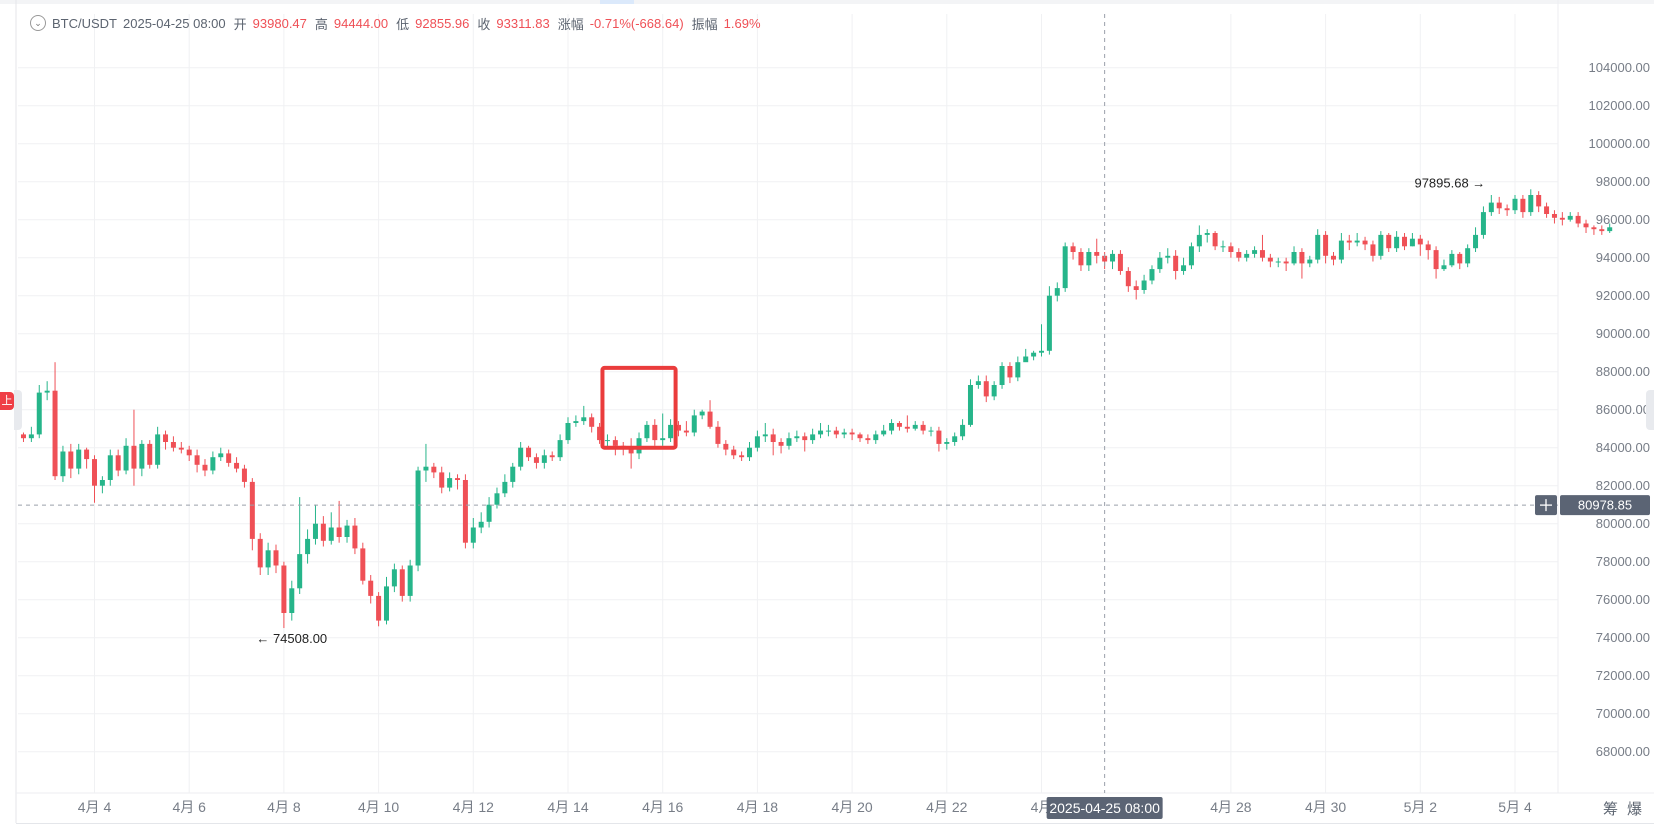 The height and width of the screenshot is (828, 1654). I want to click on price-tick-label: 74000.00, so click(1623, 637).